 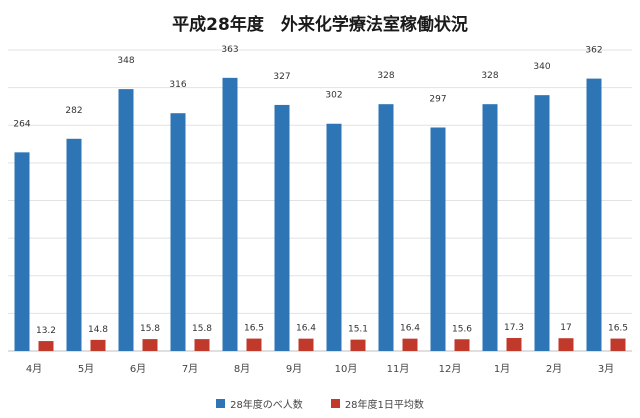 I want to click on x-tick-label: 1月, so click(x=502, y=369).